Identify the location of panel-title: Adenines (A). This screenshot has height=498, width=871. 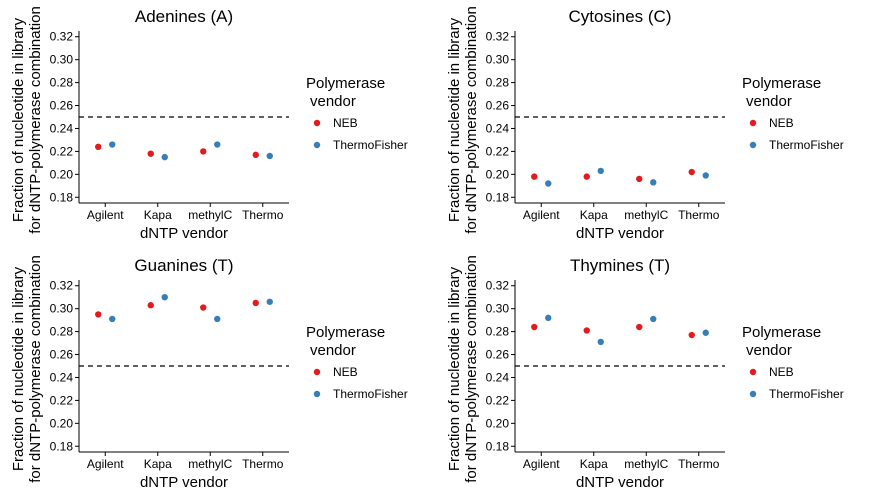
(184, 16).